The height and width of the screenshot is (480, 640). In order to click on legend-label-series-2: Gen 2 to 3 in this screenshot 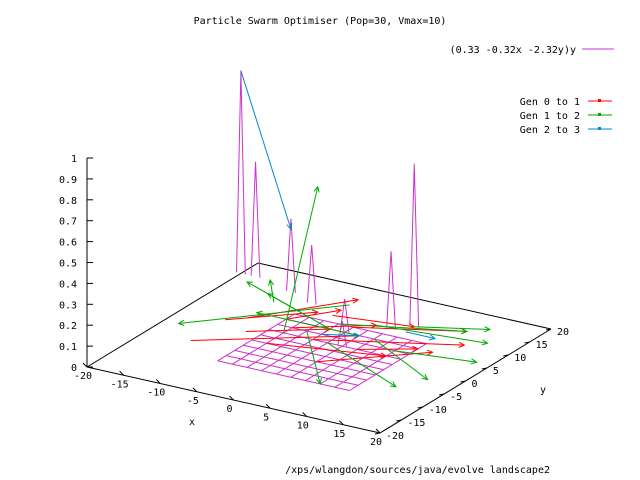, I will do `click(550, 130)`.